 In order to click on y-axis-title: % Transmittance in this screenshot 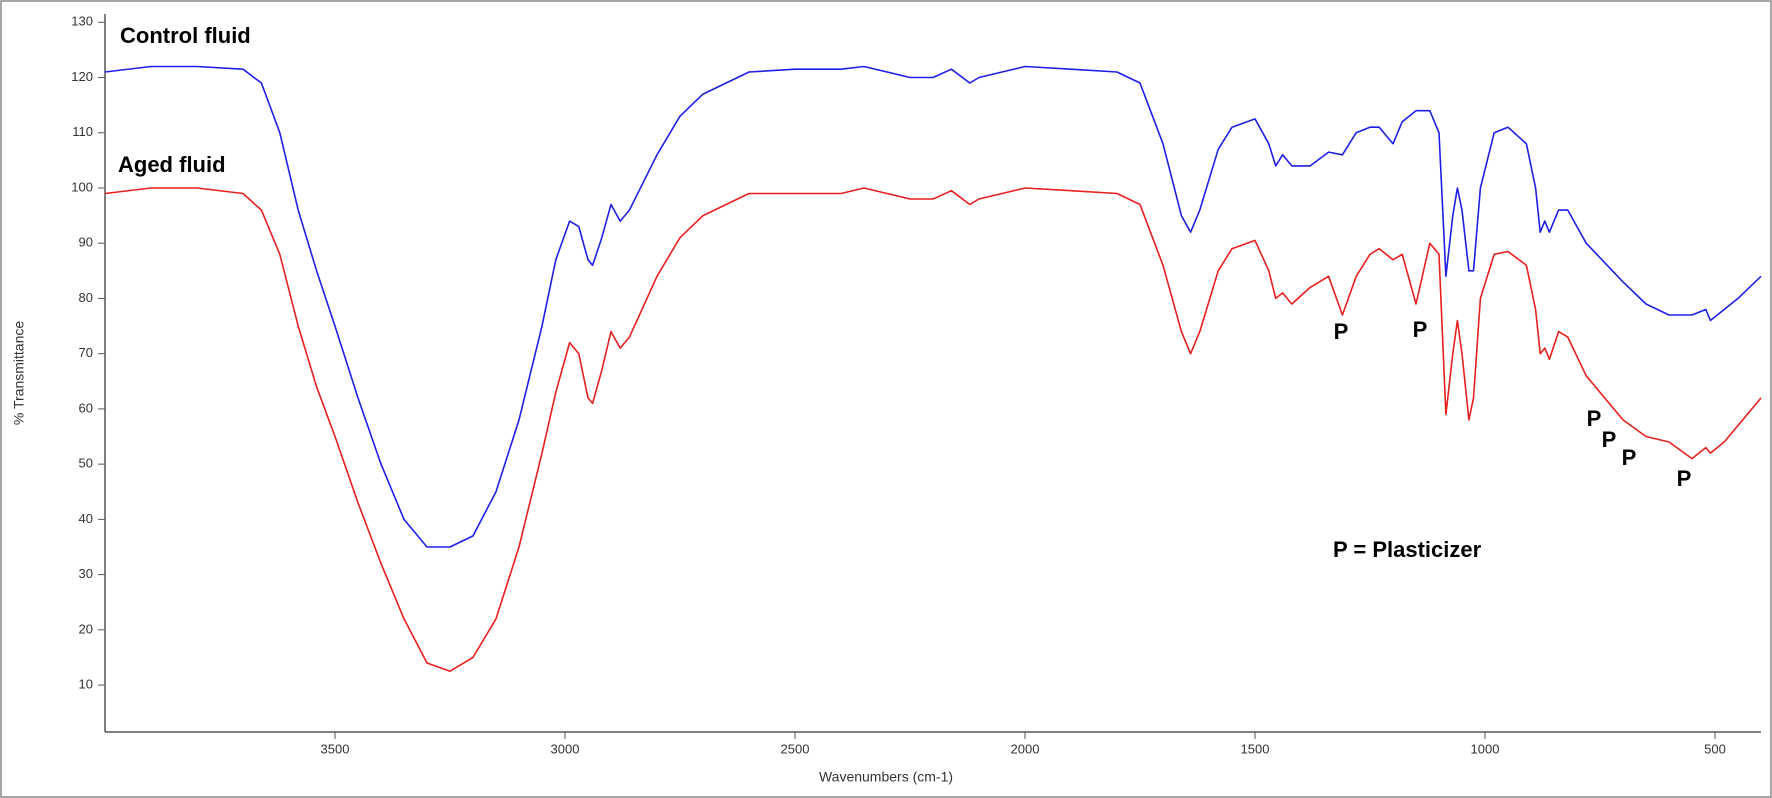, I will do `click(19, 373)`.